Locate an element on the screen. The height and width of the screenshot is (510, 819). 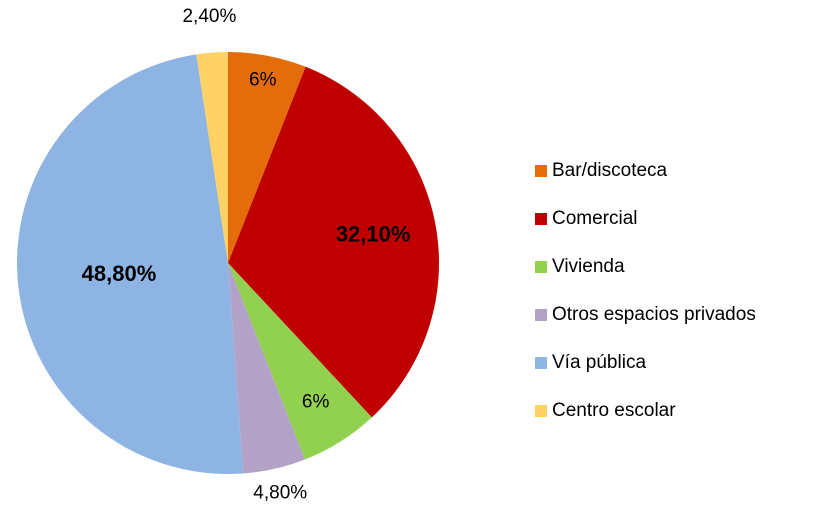
legend-label: Centro escolar is located at coordinates (614, 410).